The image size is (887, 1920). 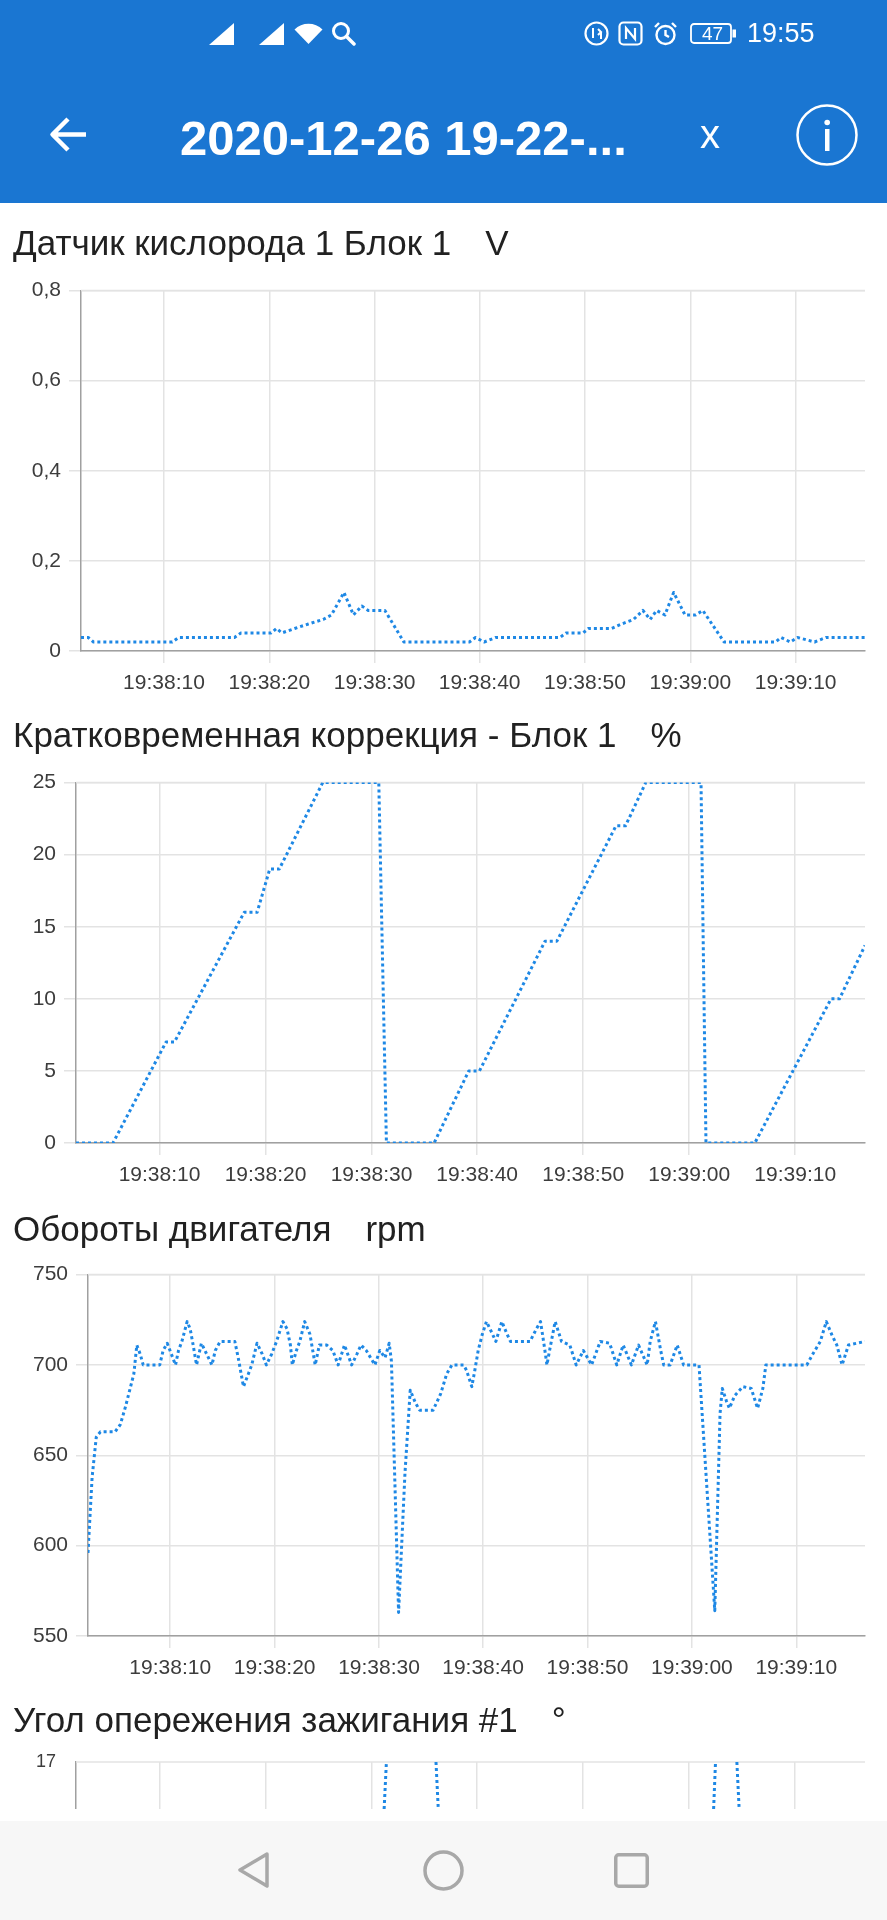 I want to click on y-tick-label: 750, so click(x=50, y=1273).